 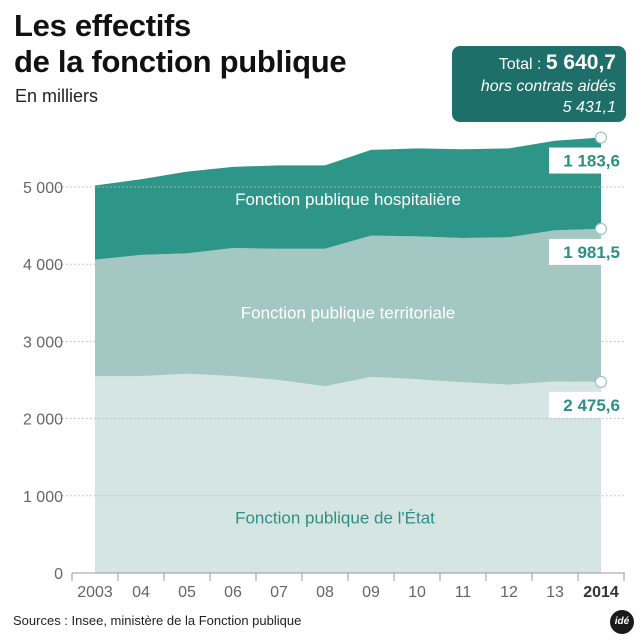 I want to click on x-tick-label: 10, so click(x=417, y=592).